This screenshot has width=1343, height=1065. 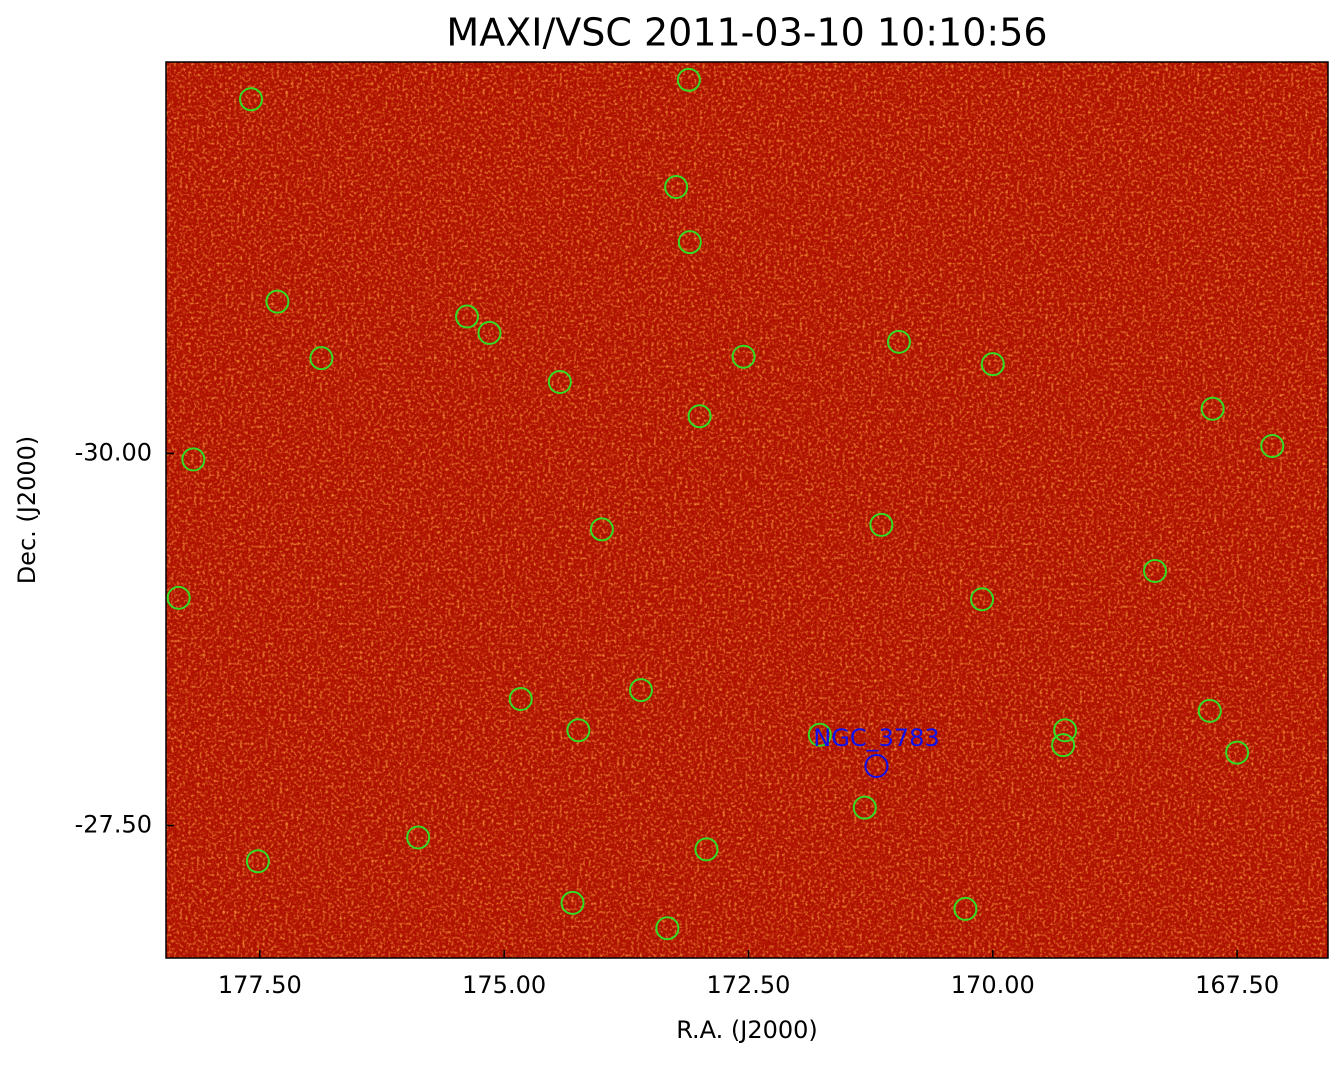 I want to click on x-axis-label: R.A. (J2000), so click(x=747, y=1030).